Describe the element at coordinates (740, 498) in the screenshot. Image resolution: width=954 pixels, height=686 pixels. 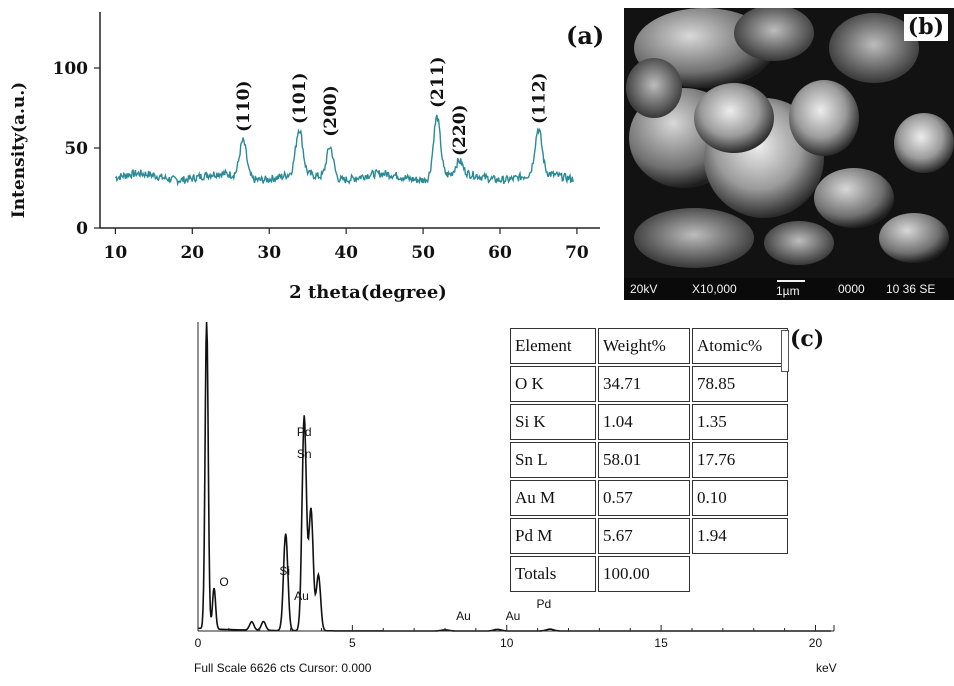
I see `cell-atomic: 0.10` at that location.